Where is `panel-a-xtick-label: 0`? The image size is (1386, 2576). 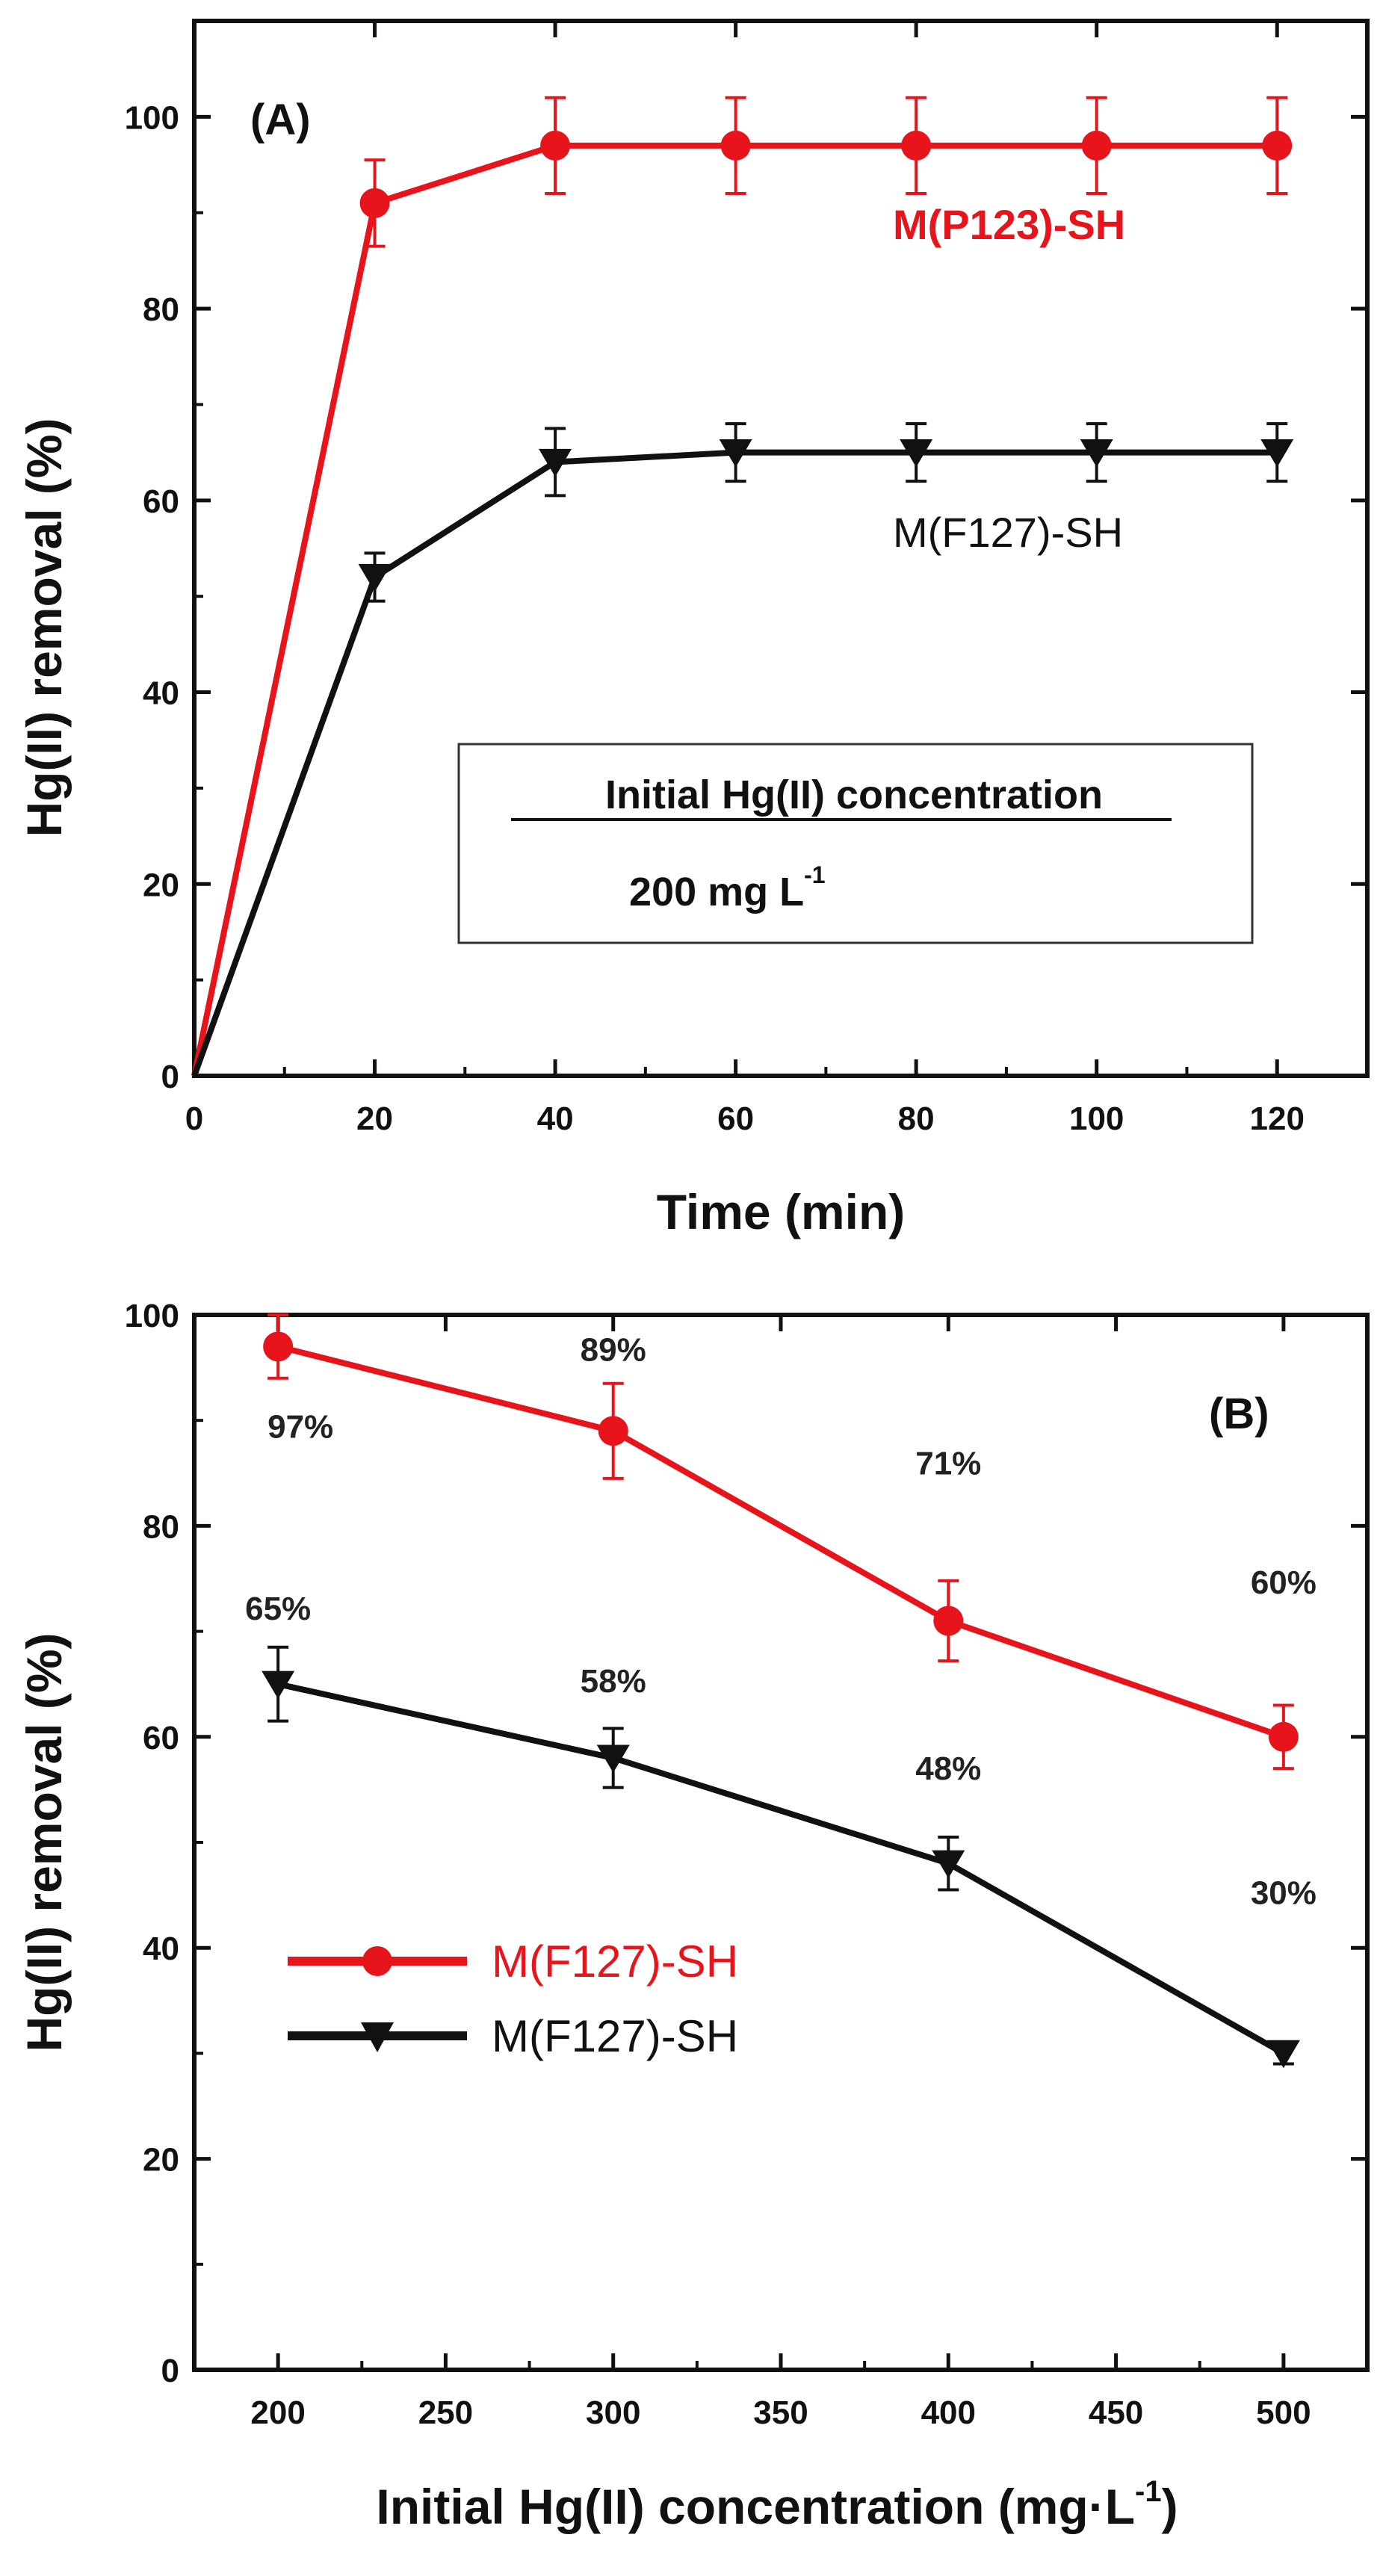 panel-a-xtick-label: 0 is located at coordinates (194, 1118).